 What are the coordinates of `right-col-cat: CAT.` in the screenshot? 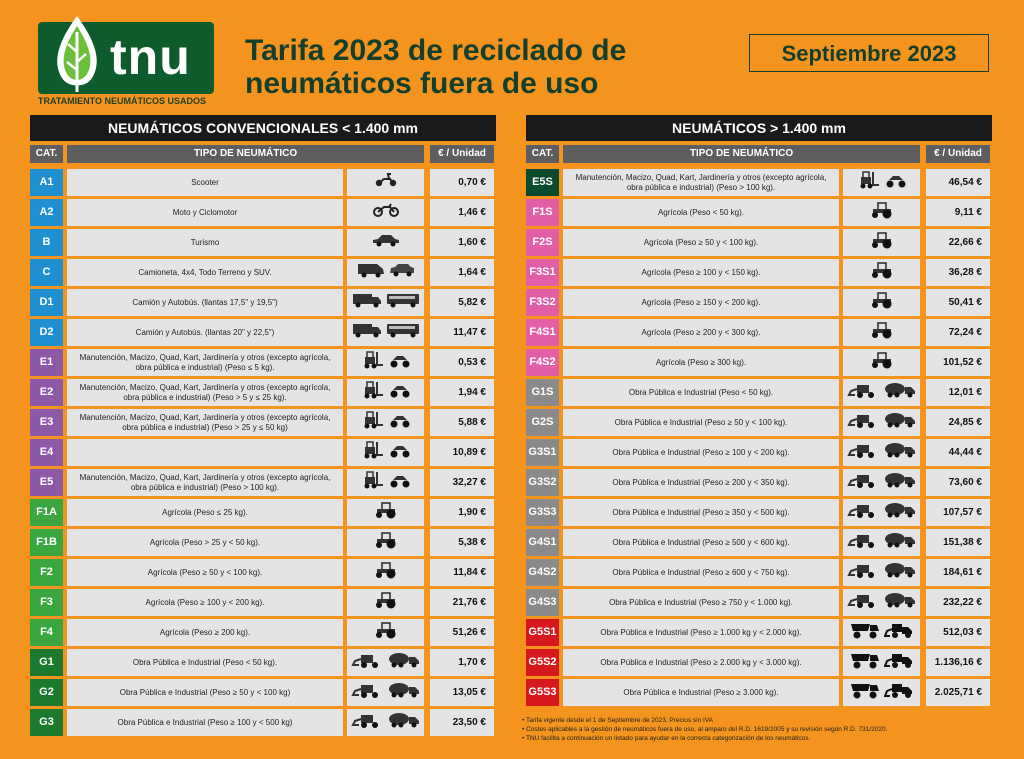 It's located at (542, 154).